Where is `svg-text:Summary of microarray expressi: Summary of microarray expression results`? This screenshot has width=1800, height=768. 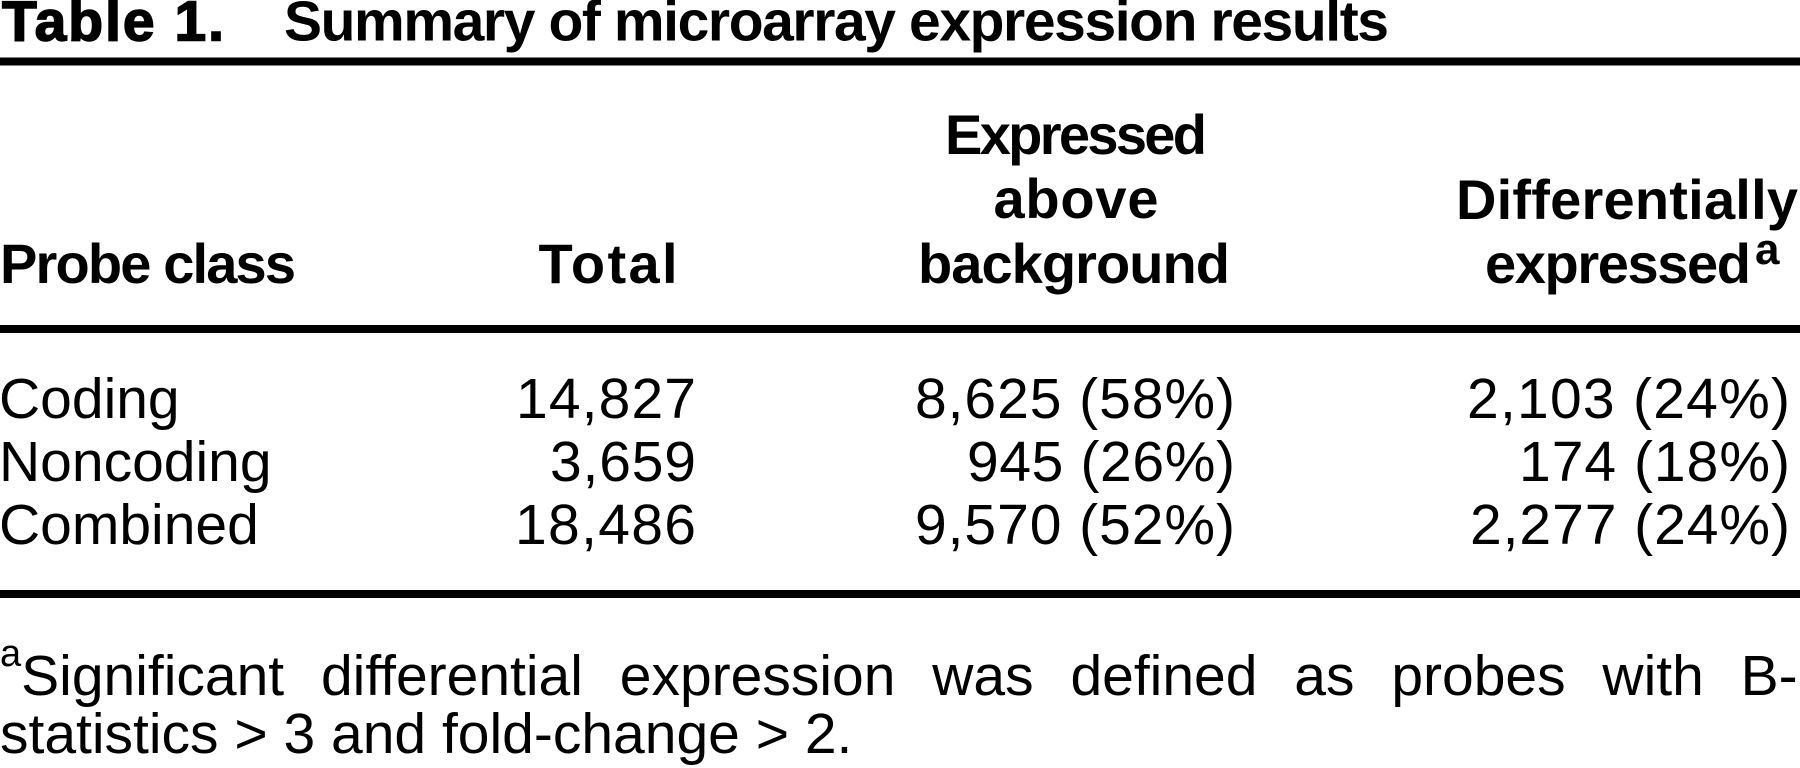
svg-text:Summary of microarray expressi: Summary of microarray expression results is located at coordinates (836, 27).